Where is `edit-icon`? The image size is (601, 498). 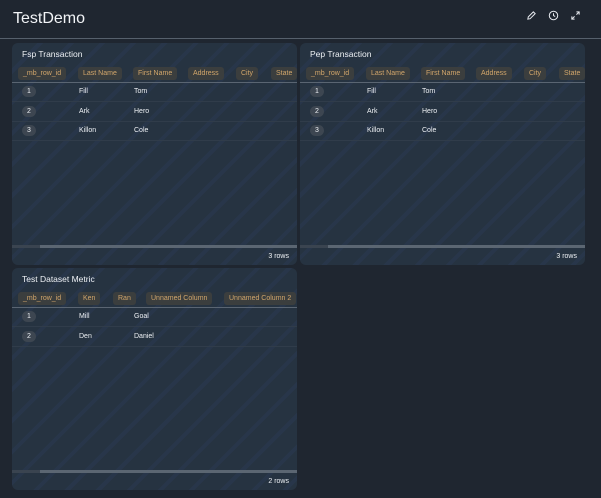
edit-icon is located at coordinates (531, 15).